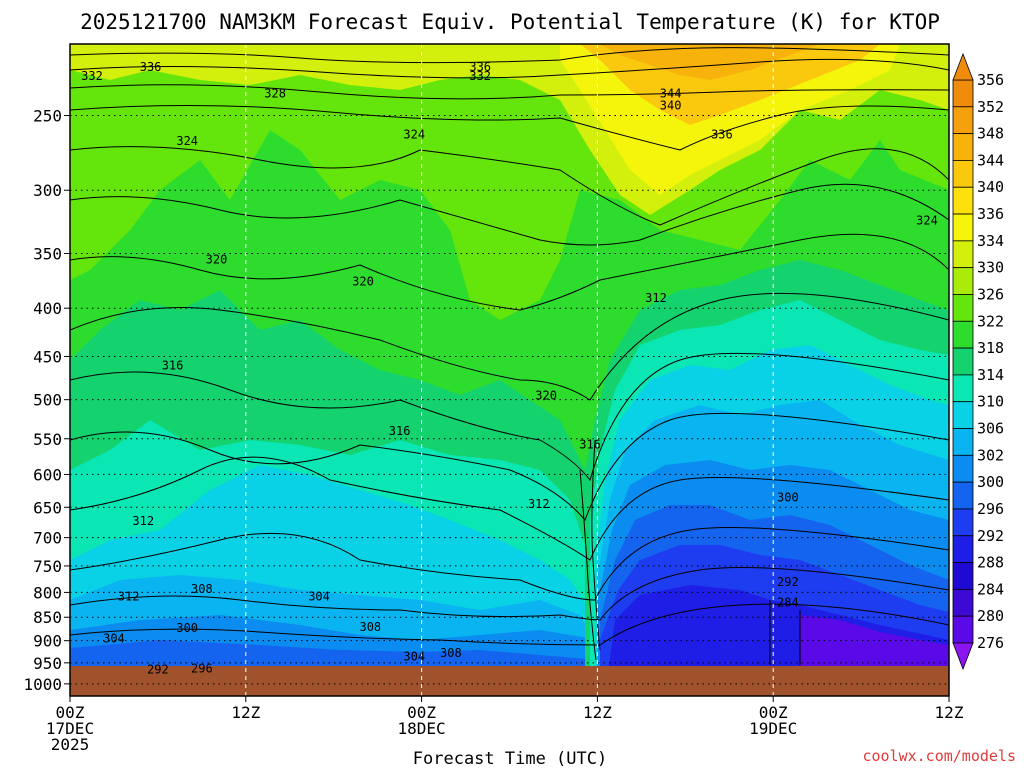  Describe the element at coordinates (47, 663) in the screenshot. I see `y-tick-label: 950` at that location.